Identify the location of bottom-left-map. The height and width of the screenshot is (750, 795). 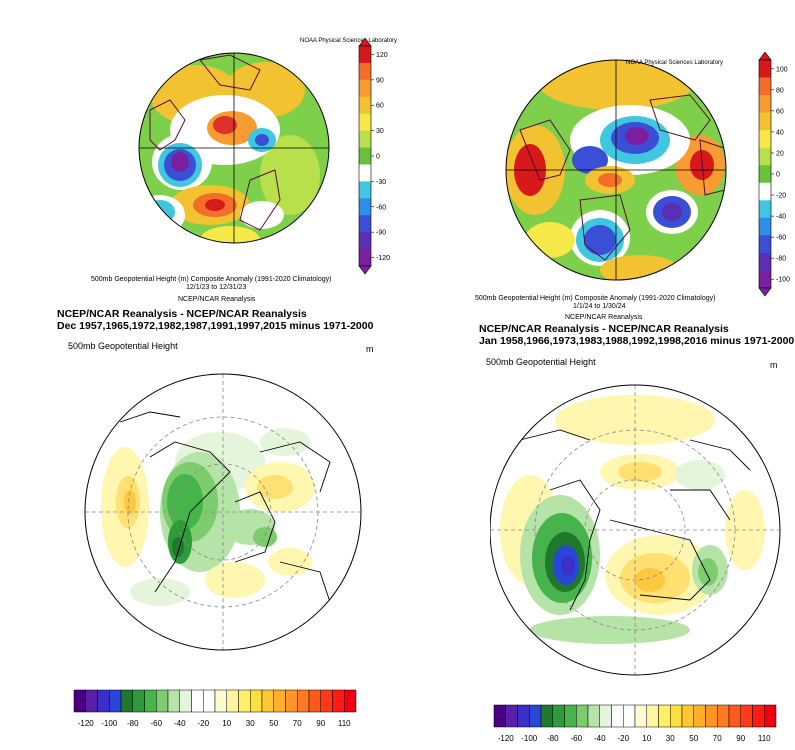
(223, 512).